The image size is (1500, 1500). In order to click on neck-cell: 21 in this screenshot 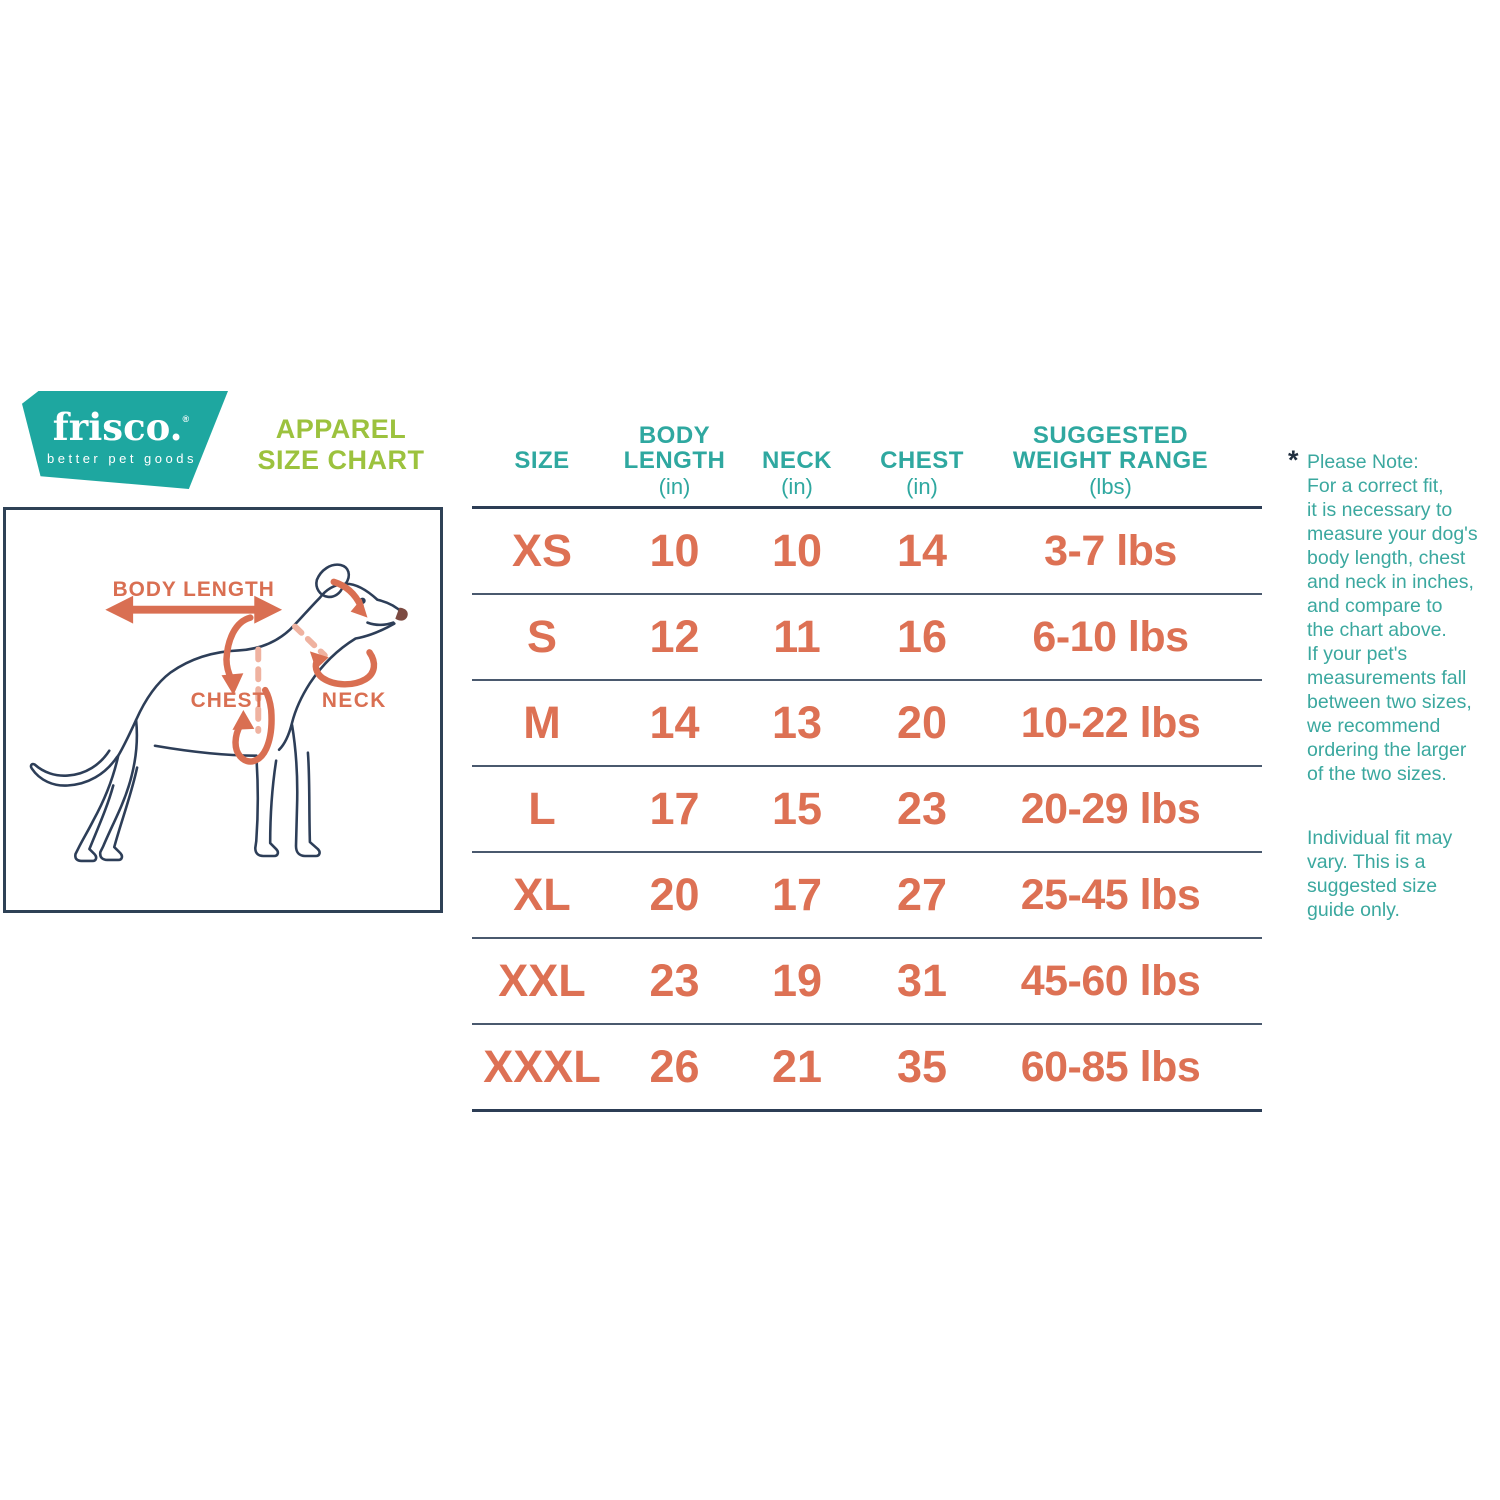, I will do `click(797, 1066)`.